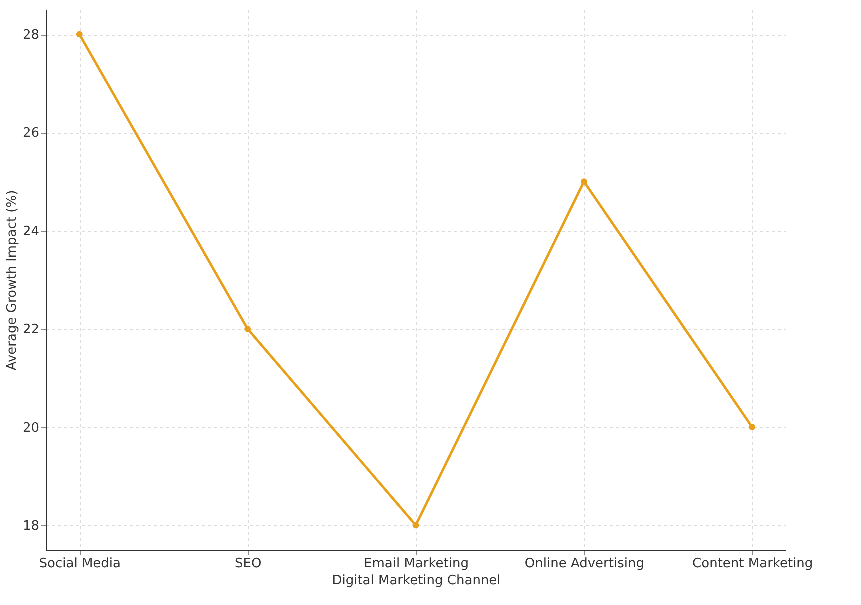 This screenshot has width=861, height=605. What do you see at coordinates (31, 232) in the screenshot?
I see `y-tick-label: 24` at bounding box center [31, 232].